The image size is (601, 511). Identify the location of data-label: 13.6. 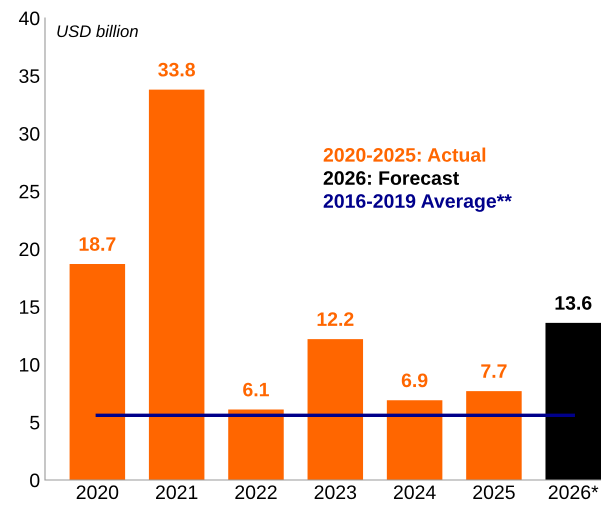
(574, 303).